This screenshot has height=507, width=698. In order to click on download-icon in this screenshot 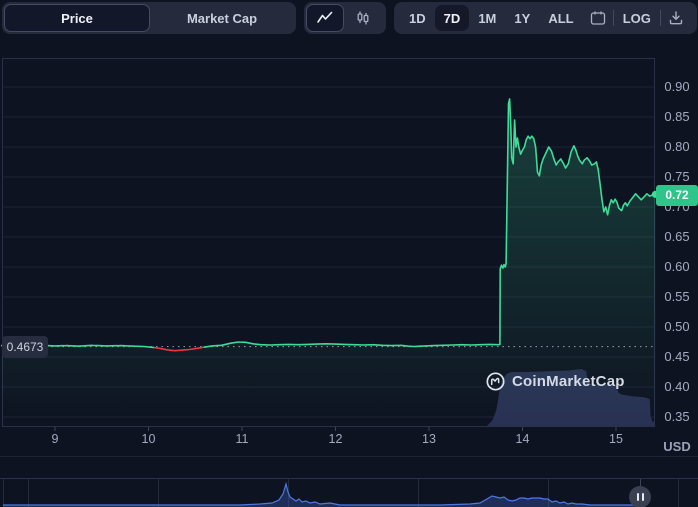, I will do `click(676, 18)`.